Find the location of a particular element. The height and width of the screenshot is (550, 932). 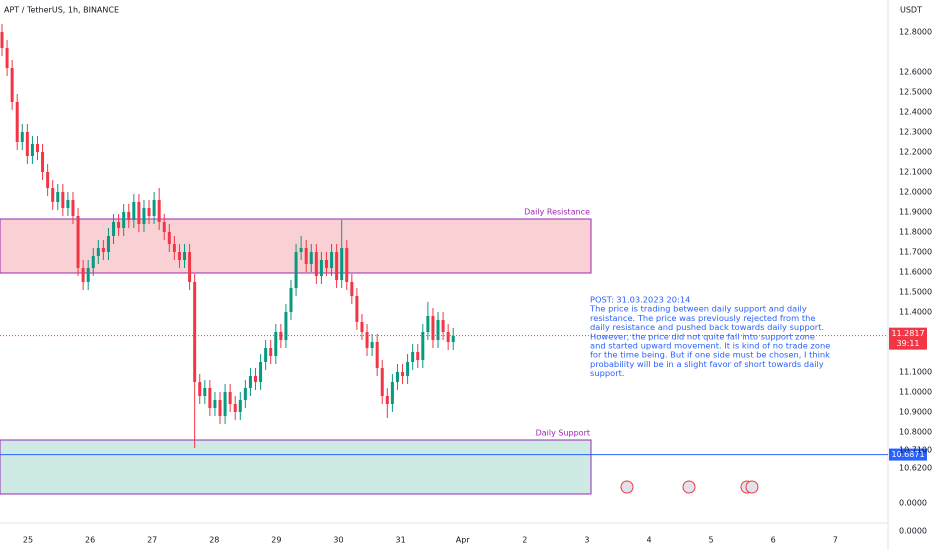

chart-title: APT / TetherUS, 1h, BINANCE is located at coordinates (61, 10).